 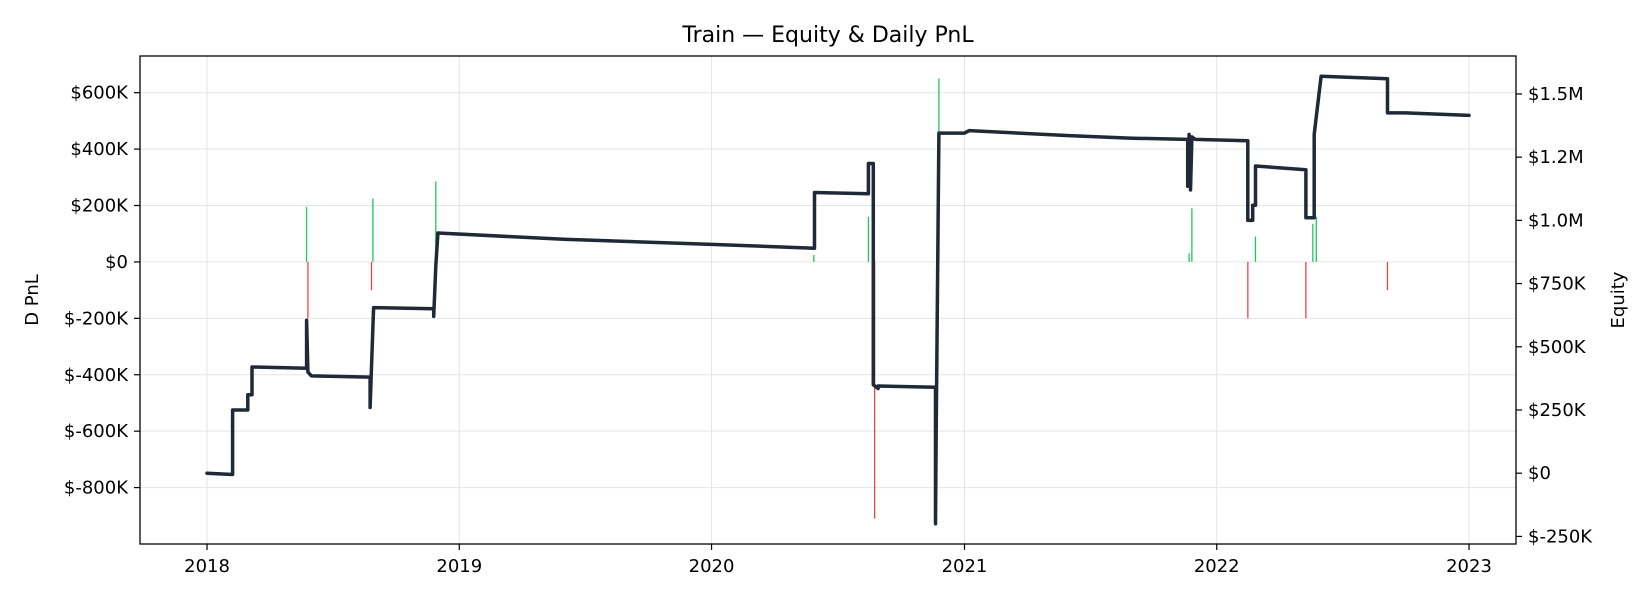 What do you see at coordinates (1556, 157) in the screenshot?
I see `right-tick-label: $1.2M` at bounding box center [1556, 157].